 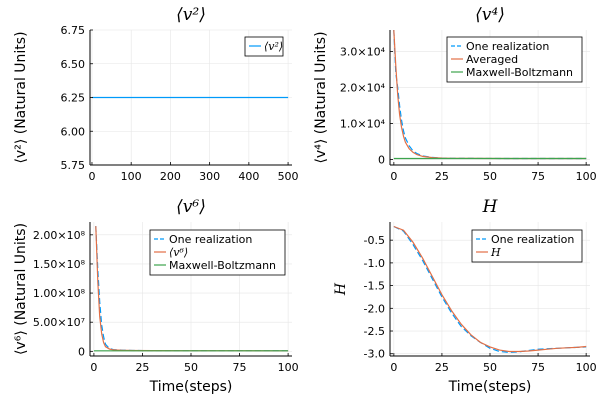 What do you see at coordinates (495, 252) in the screenshot?
I see `legend-entry: H` at bounding box center [495, 252].